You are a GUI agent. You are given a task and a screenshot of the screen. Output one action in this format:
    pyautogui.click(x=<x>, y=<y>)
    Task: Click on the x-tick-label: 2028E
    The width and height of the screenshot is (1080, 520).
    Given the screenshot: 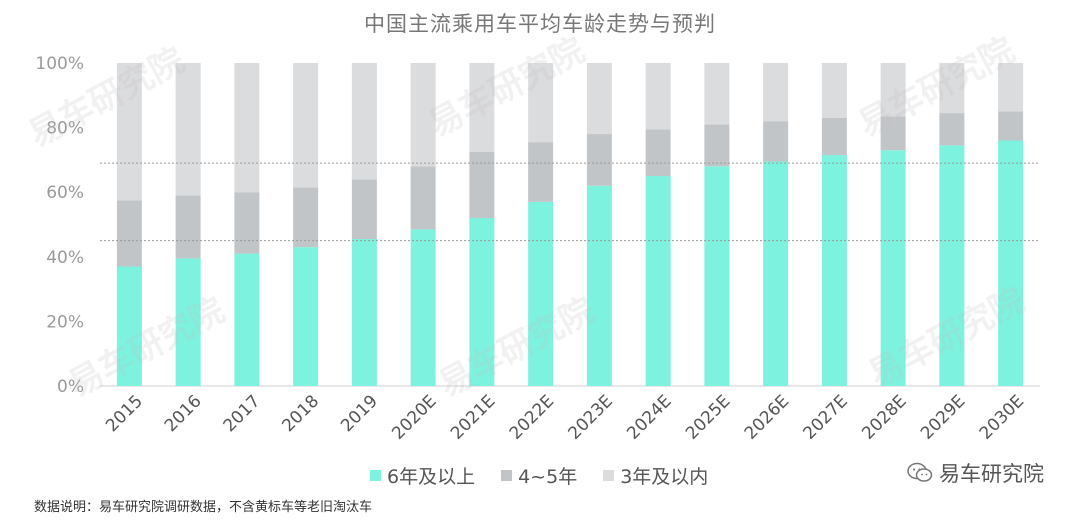 What is the action you would take?
    pyautogui.click(x=884, y=417)
    